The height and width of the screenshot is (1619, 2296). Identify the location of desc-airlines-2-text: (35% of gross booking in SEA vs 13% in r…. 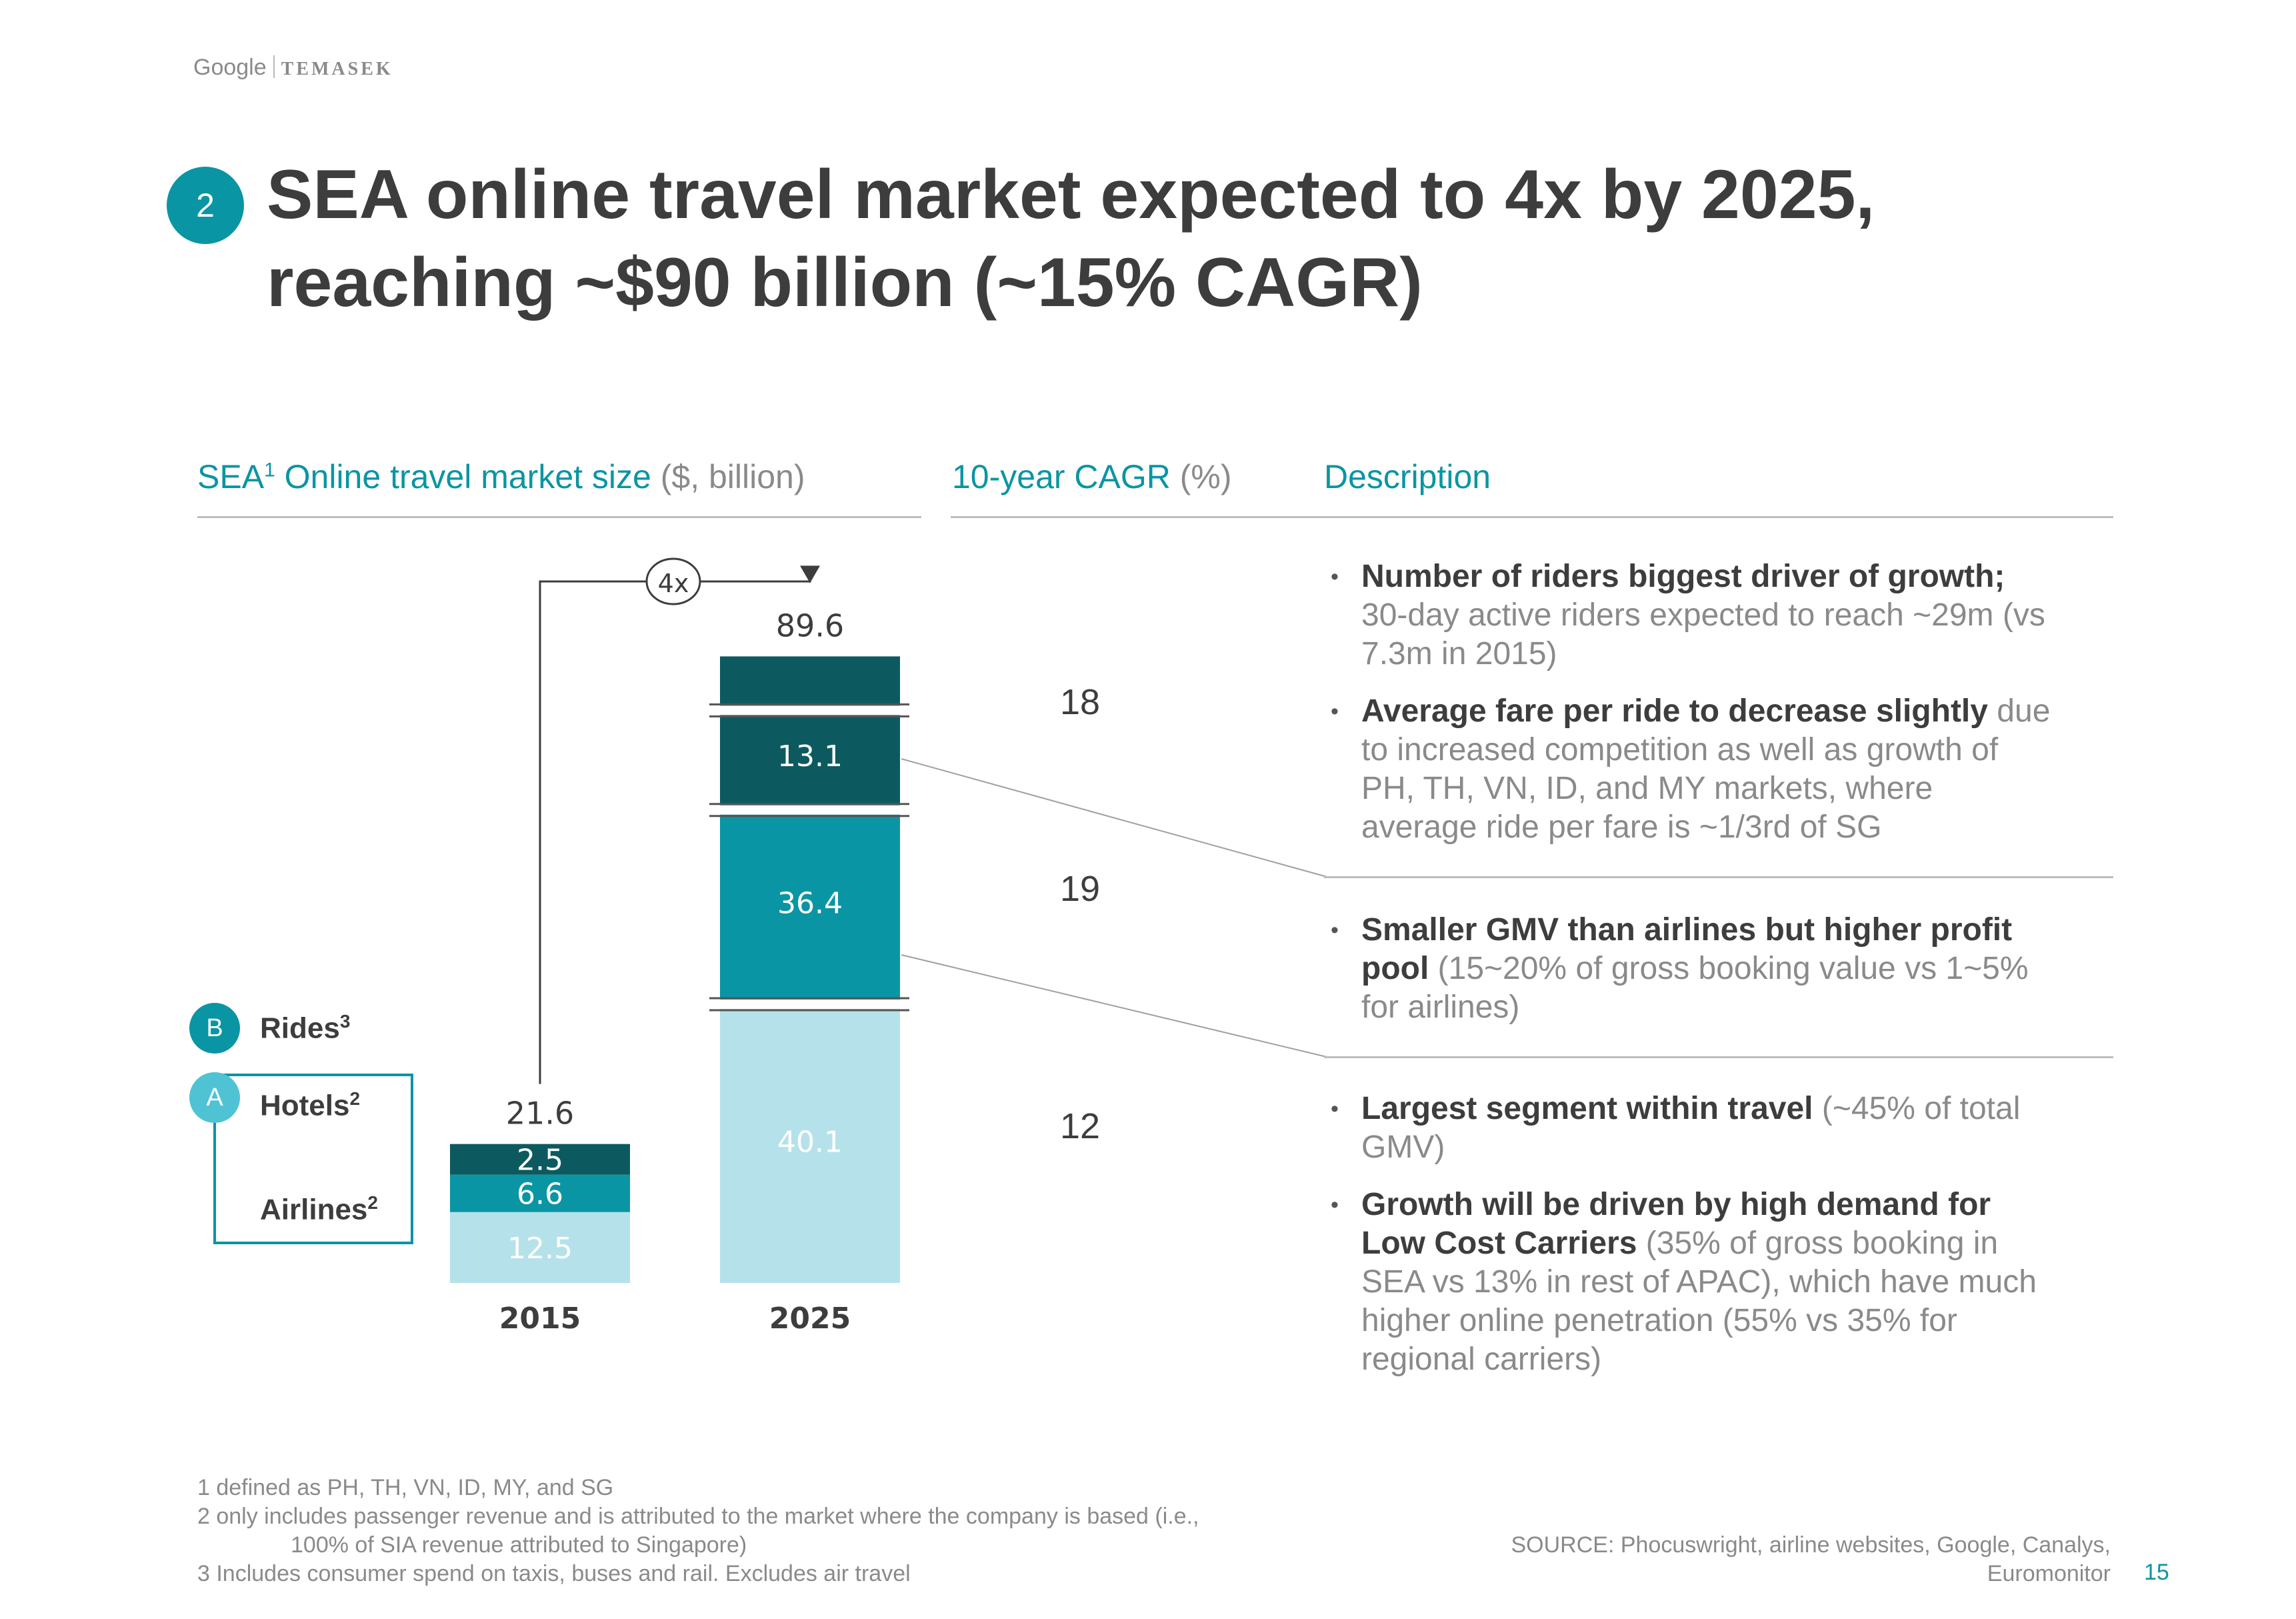
(1699, 1301).